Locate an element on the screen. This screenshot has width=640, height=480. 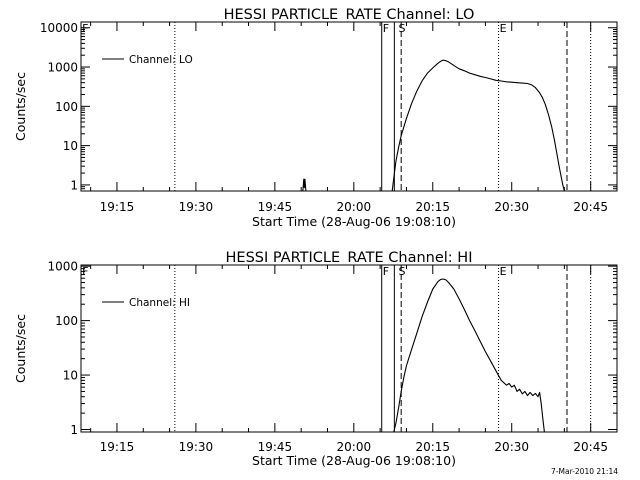
legend-label: Channel: LO is located at coordinates (161, 60).